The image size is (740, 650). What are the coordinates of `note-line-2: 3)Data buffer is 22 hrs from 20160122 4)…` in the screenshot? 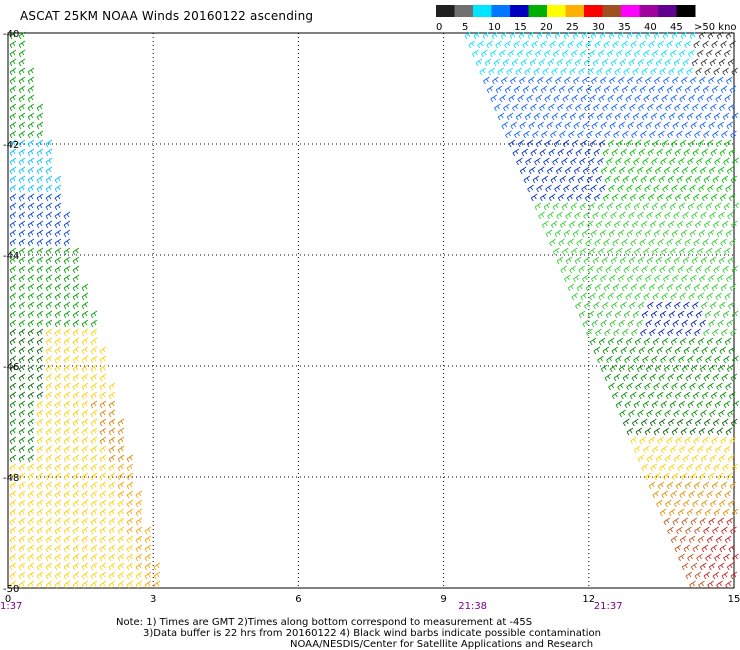 It's located at (372, 633).